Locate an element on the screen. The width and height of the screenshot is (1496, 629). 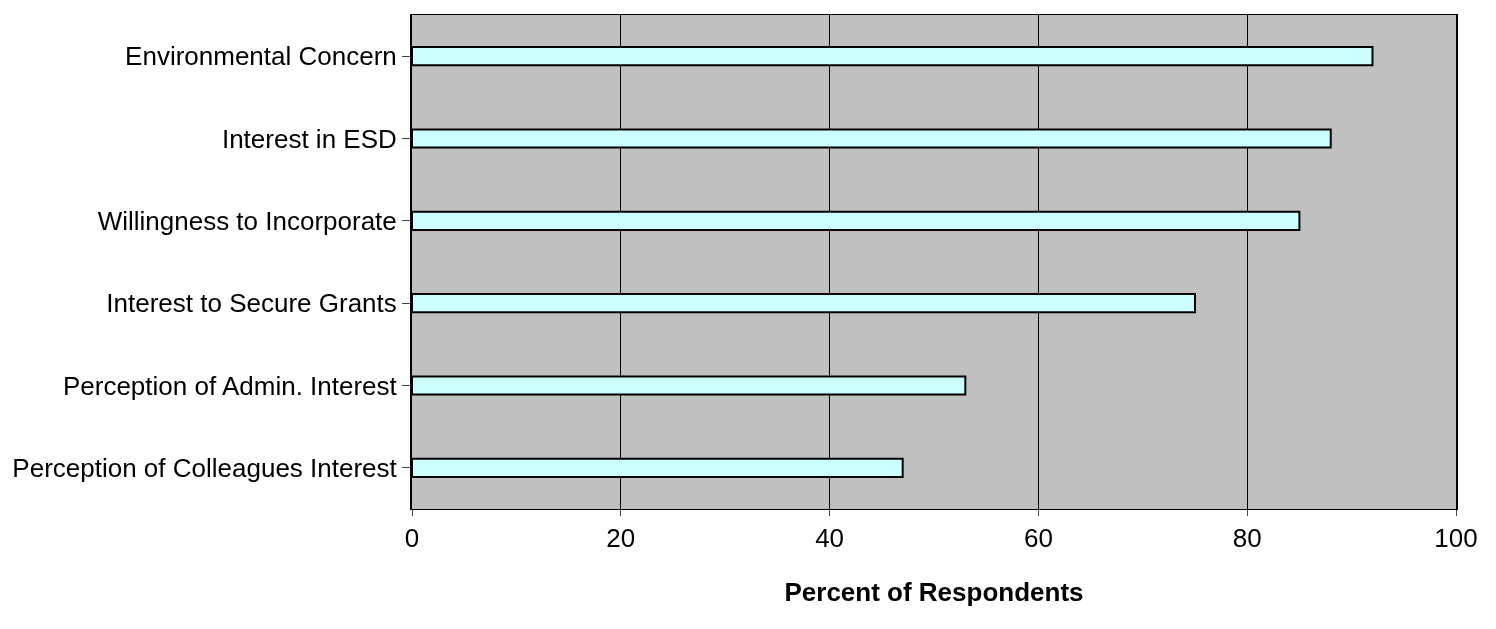
x-tick-label: 80 is located at coordinates (1247, 538).